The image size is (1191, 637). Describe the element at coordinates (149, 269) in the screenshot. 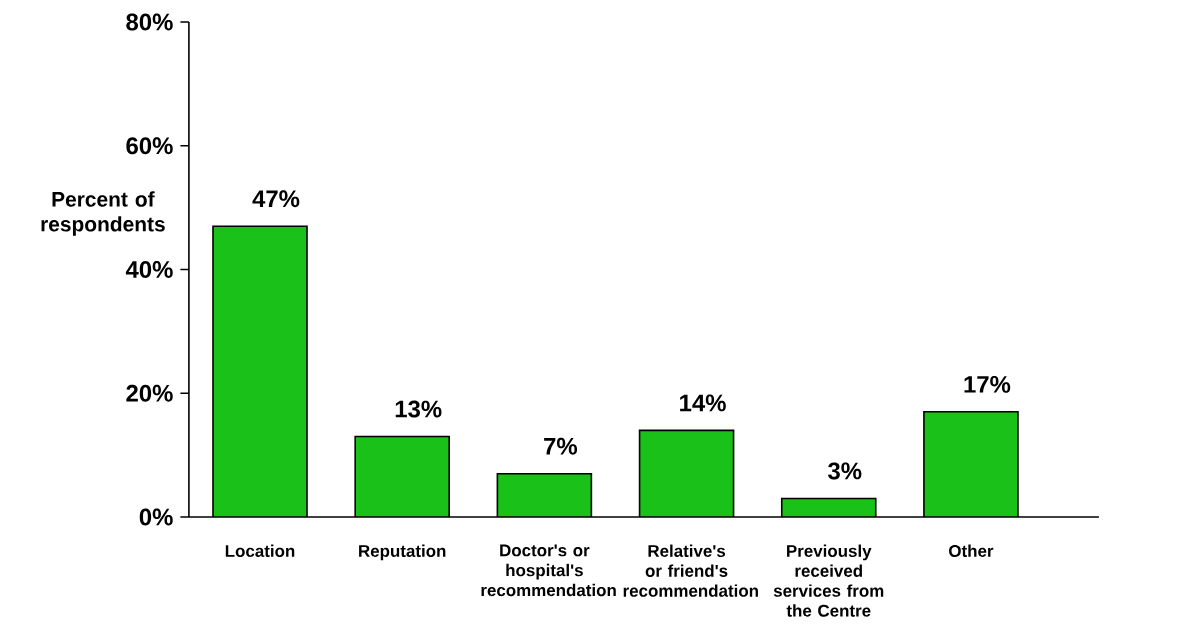

I see `y-tick-label: 40%` at that location.